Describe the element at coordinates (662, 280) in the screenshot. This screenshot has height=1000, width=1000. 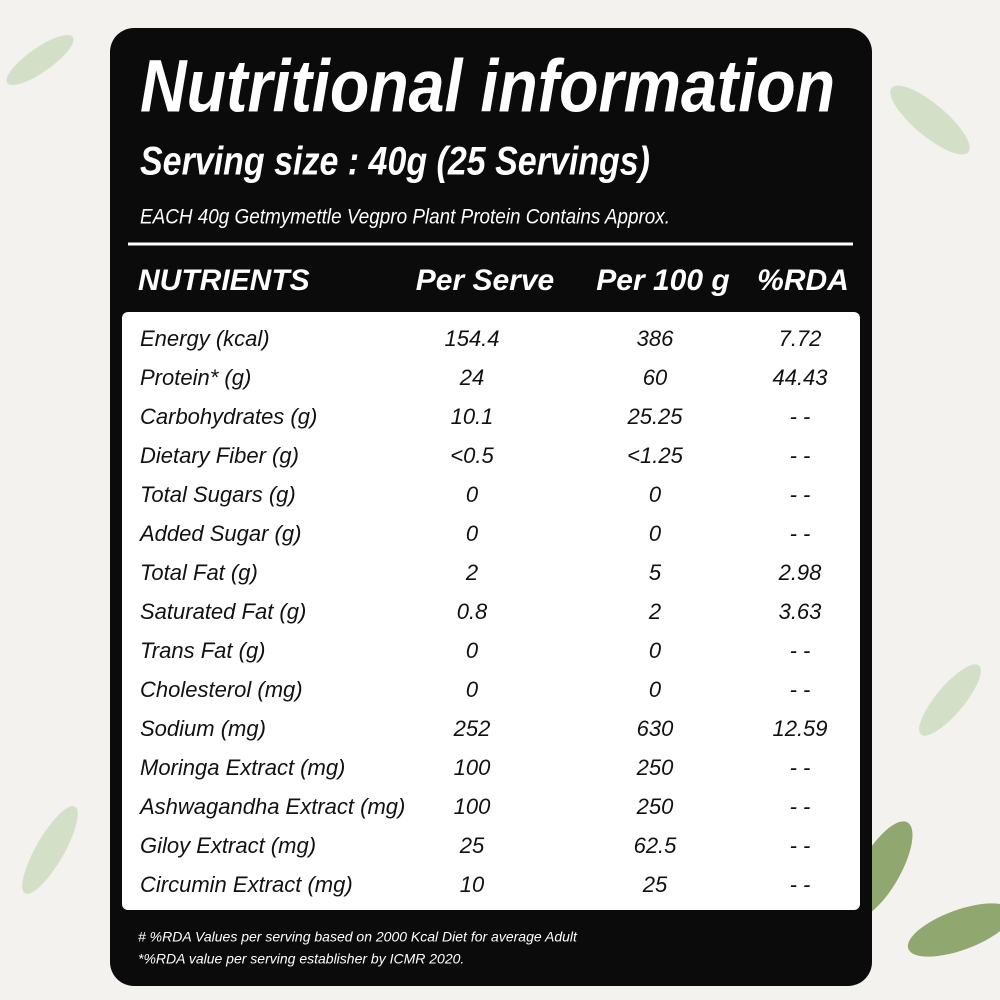
I see `column-header: Per 100 g` at that location.